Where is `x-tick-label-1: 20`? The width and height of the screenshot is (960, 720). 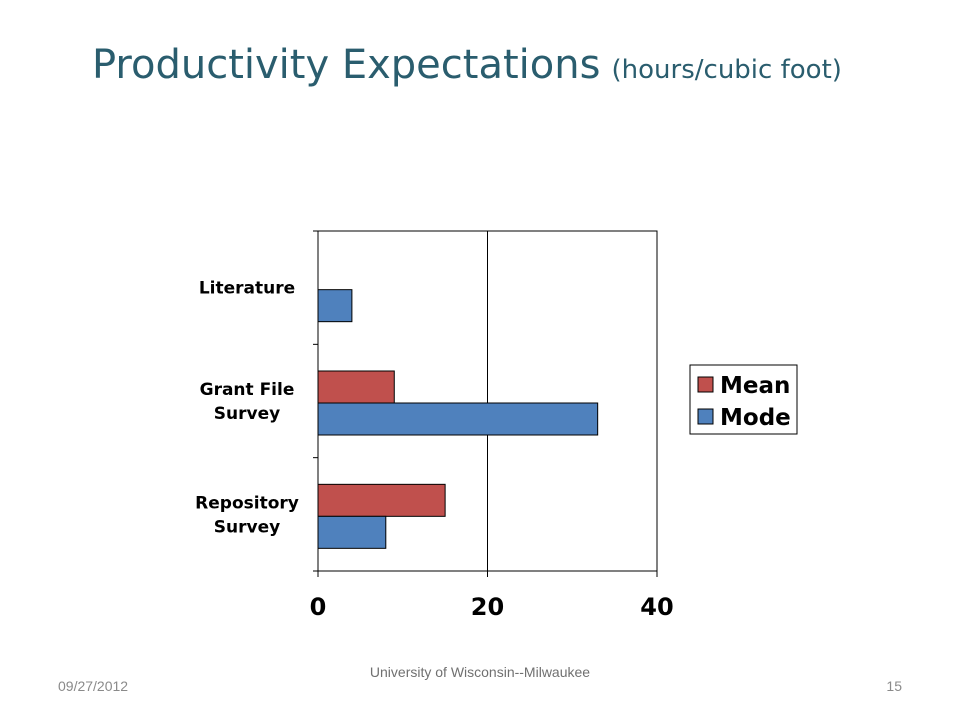 x-tick-label-1: 20 is located at coordinates (487, 607).